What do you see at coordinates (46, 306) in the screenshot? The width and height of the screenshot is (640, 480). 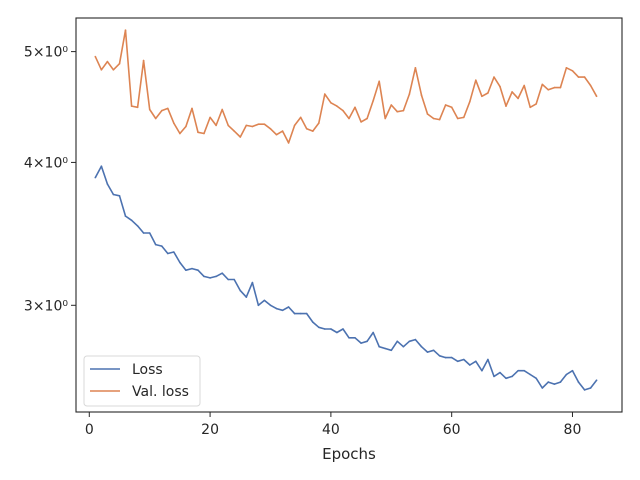 I see `y-tick-label: 3×10⁰` at bounding box center [46, 306].